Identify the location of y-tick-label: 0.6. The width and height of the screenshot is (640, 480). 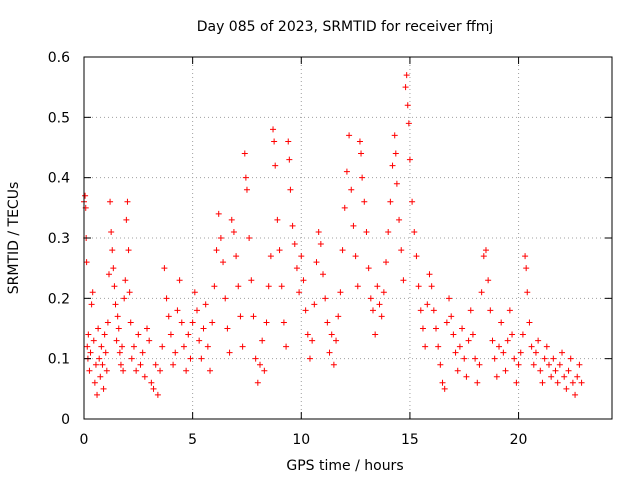
(59, 58).